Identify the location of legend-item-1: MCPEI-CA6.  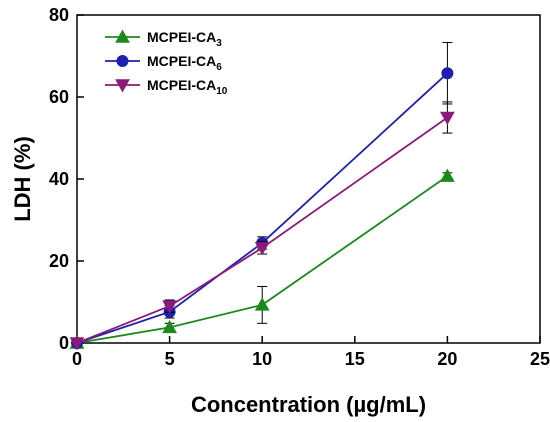
(163, 63).